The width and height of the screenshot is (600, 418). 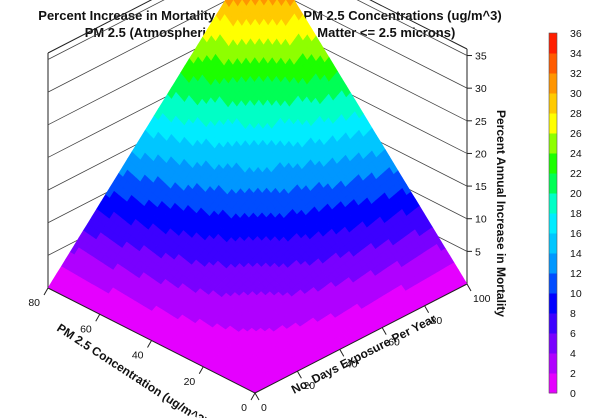 I want to click on y-tick-label: 80, so click(x=437, y=321).